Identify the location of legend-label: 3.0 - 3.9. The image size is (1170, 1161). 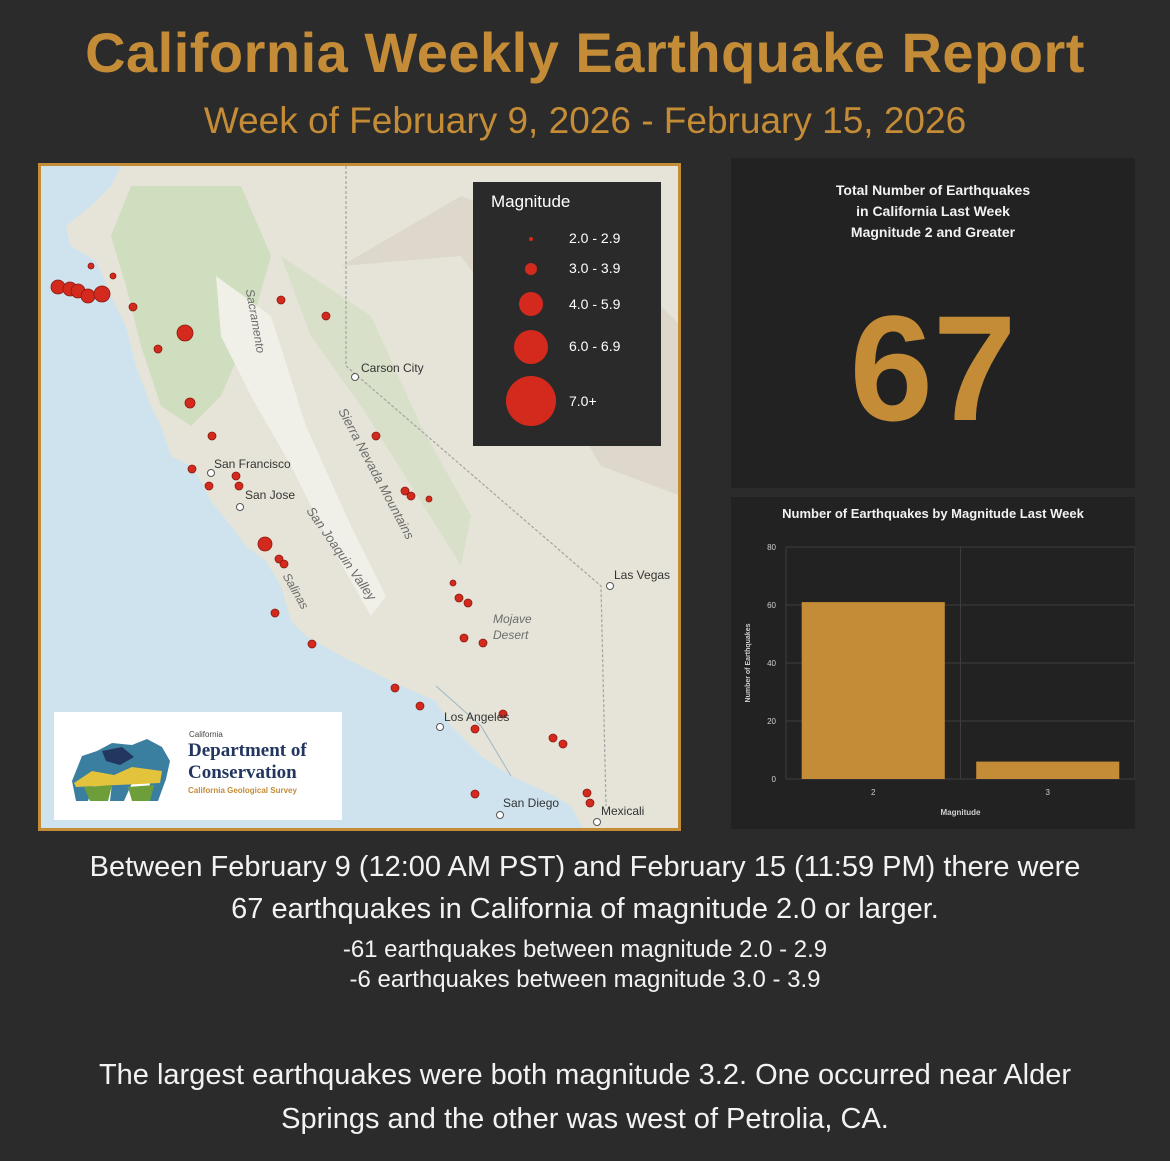
(595, 268).